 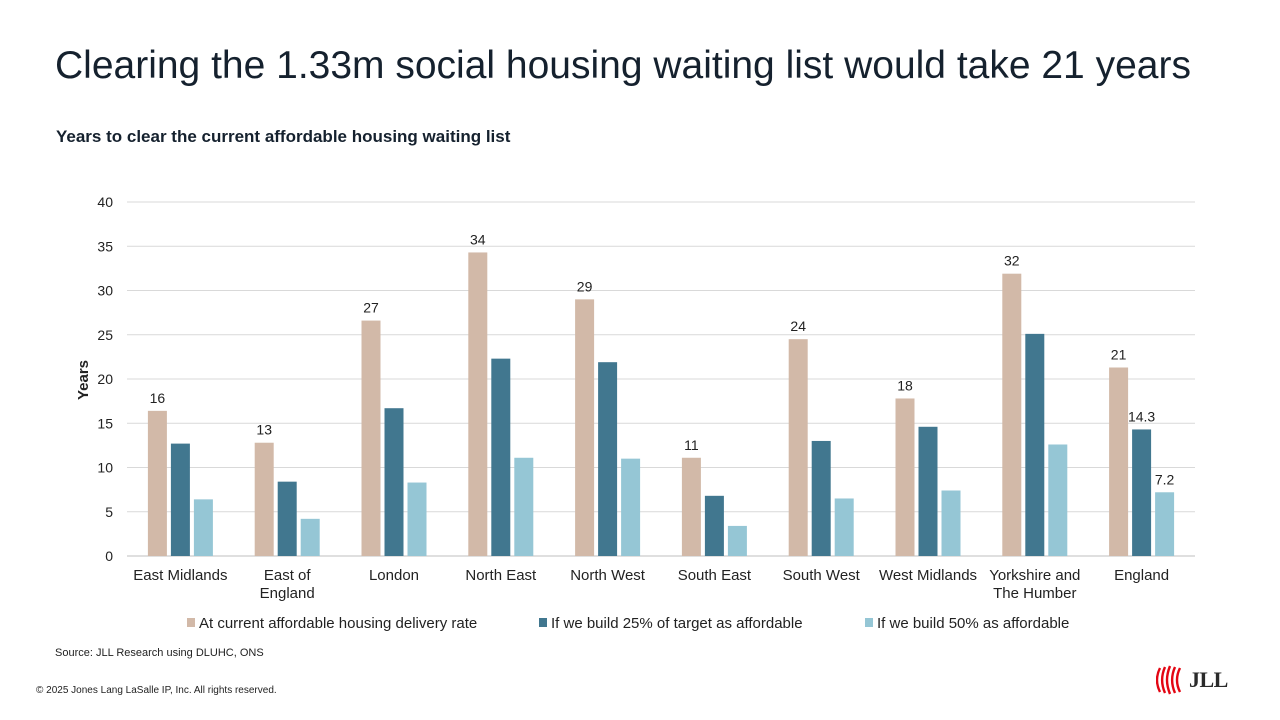 What do you see at coordinates (83, 380) in the screenshot?
I see `y-axis-title: Years` at bounding box center [83, 380].